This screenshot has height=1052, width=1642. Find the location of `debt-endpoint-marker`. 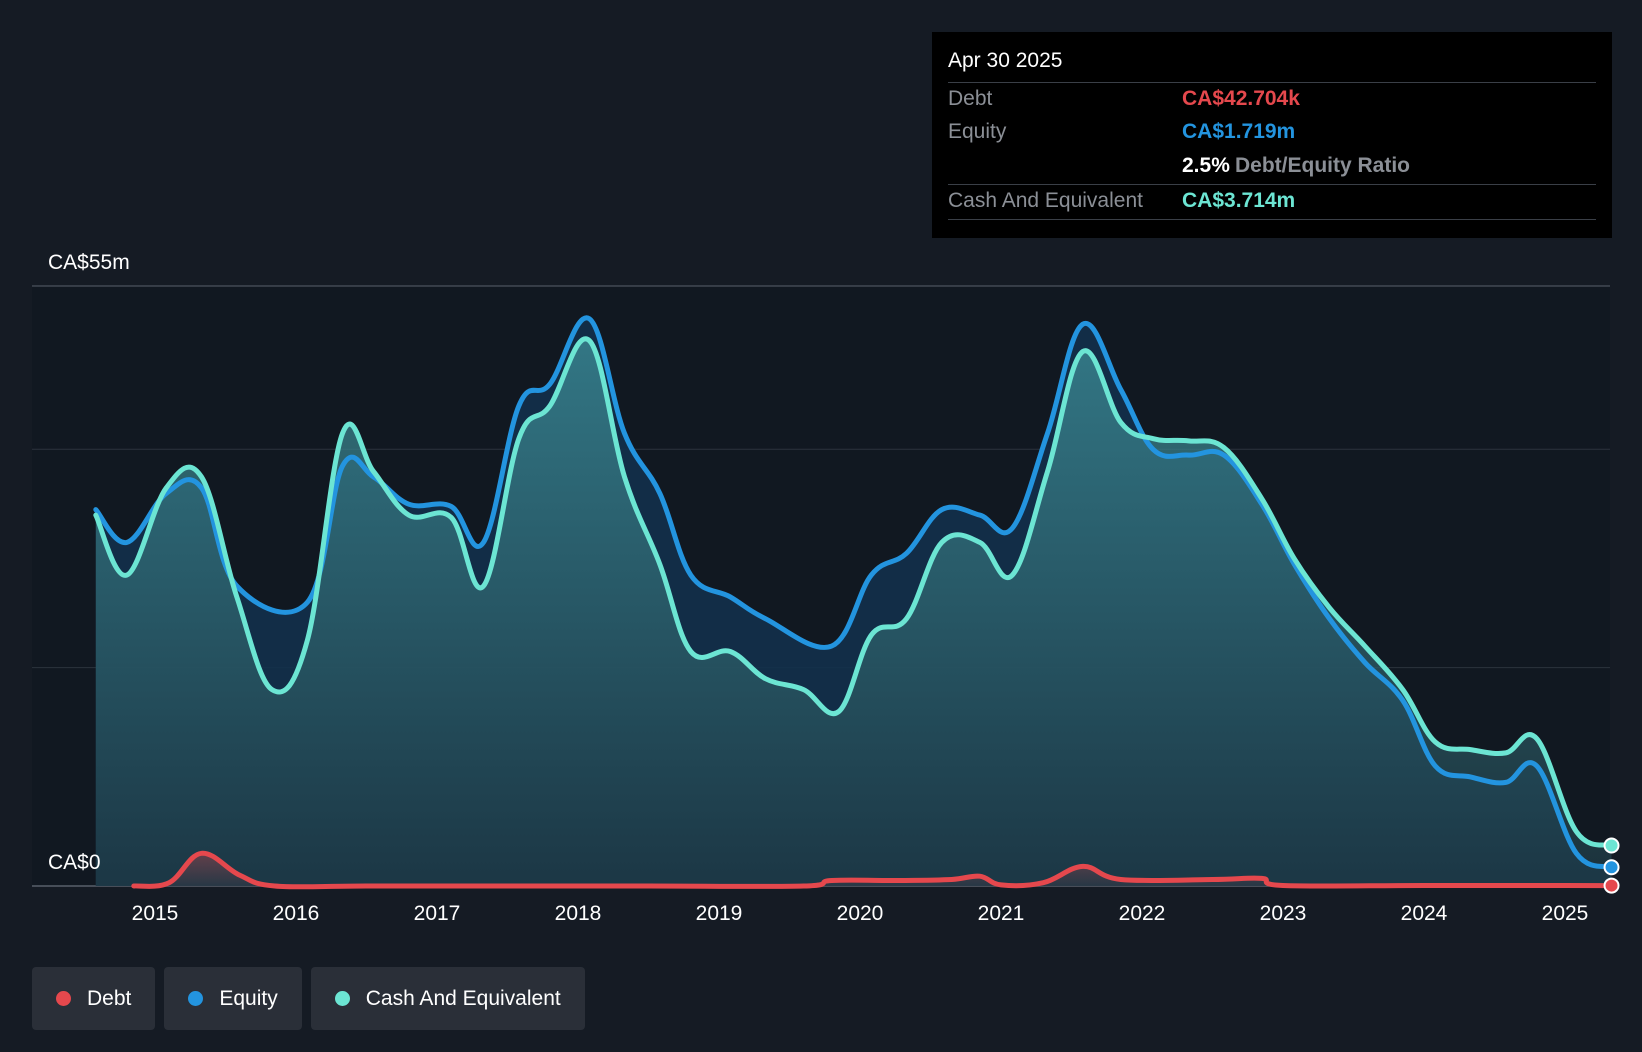

debt-endpoint-marker is located at coordinates (1611, 885).